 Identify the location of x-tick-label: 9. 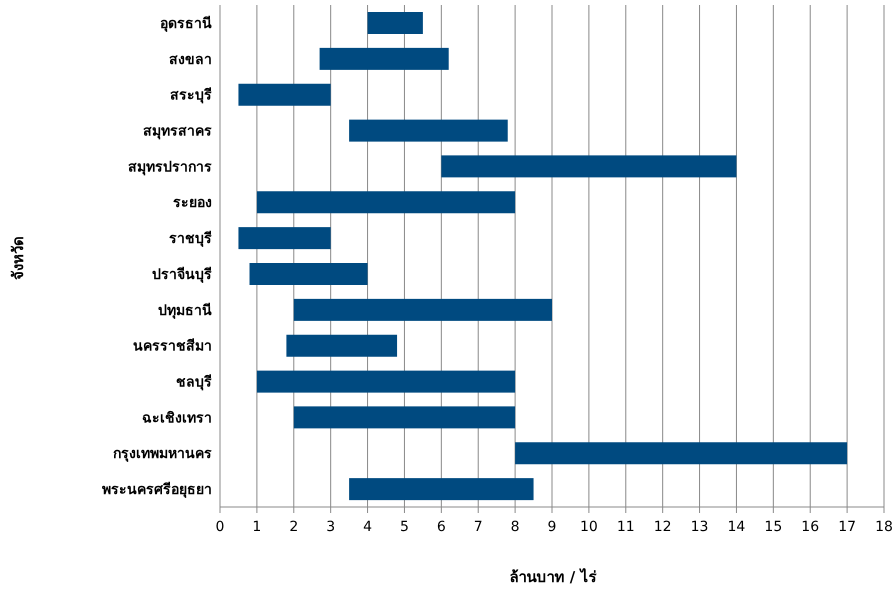
(552, 526).